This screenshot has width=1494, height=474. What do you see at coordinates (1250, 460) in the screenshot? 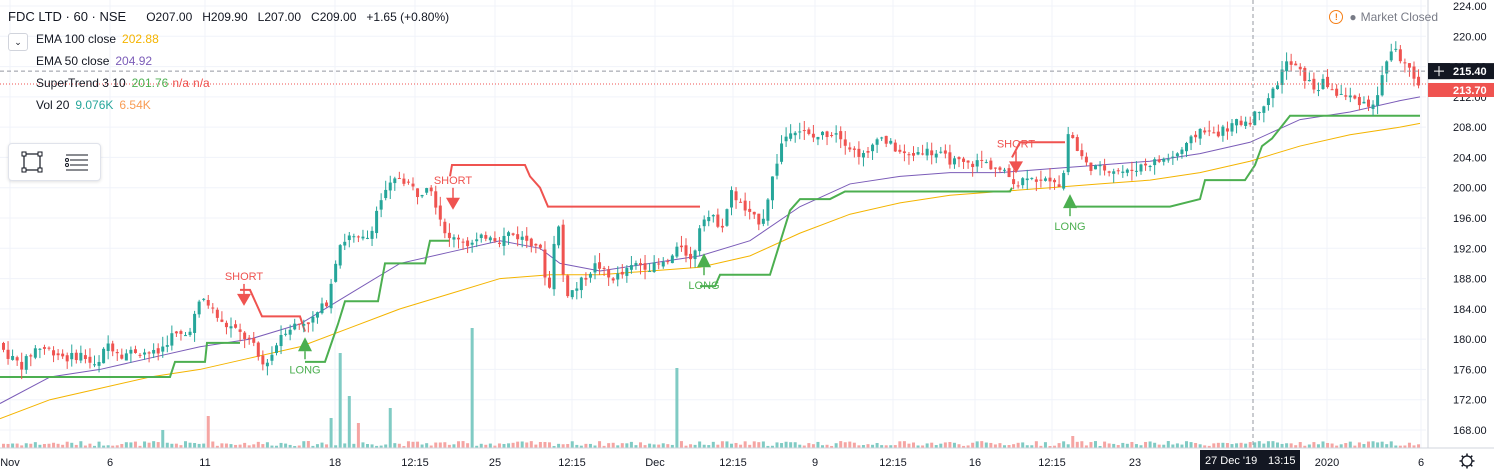
I see `crosshair-date-badge` at bounding box center [1250, 460].